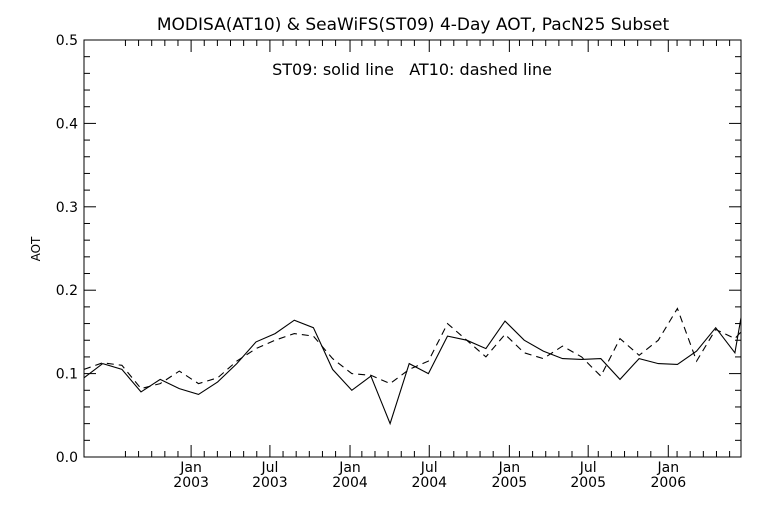 The image size is (768, 512). I want to click on x-tick-label-year: 2006, so click(668, 483).